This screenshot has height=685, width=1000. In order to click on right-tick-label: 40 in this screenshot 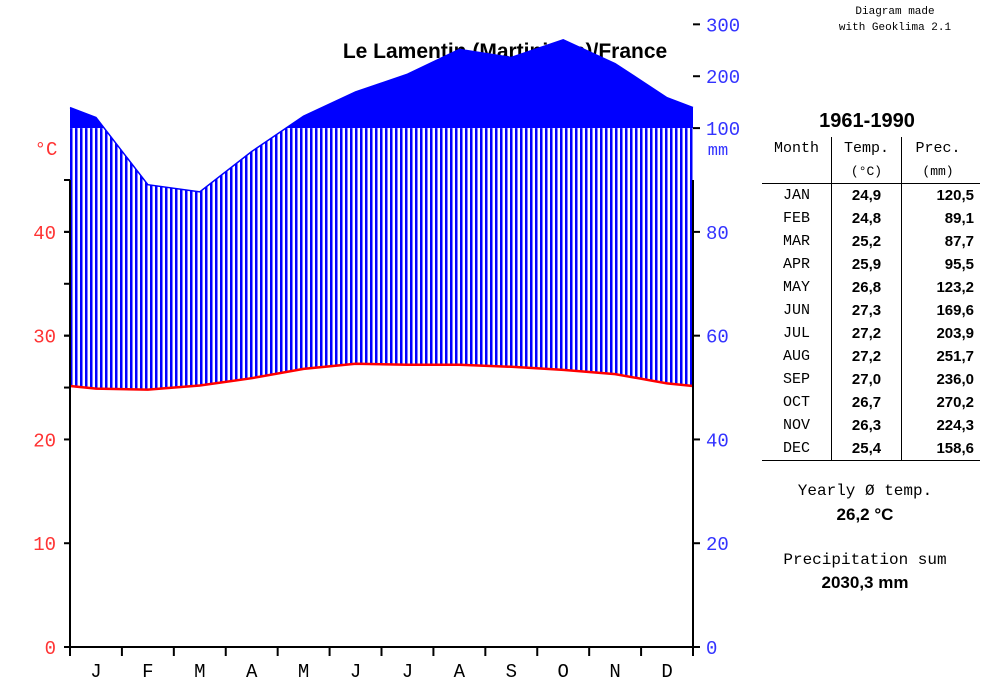, I will do `click(717, 441)`.